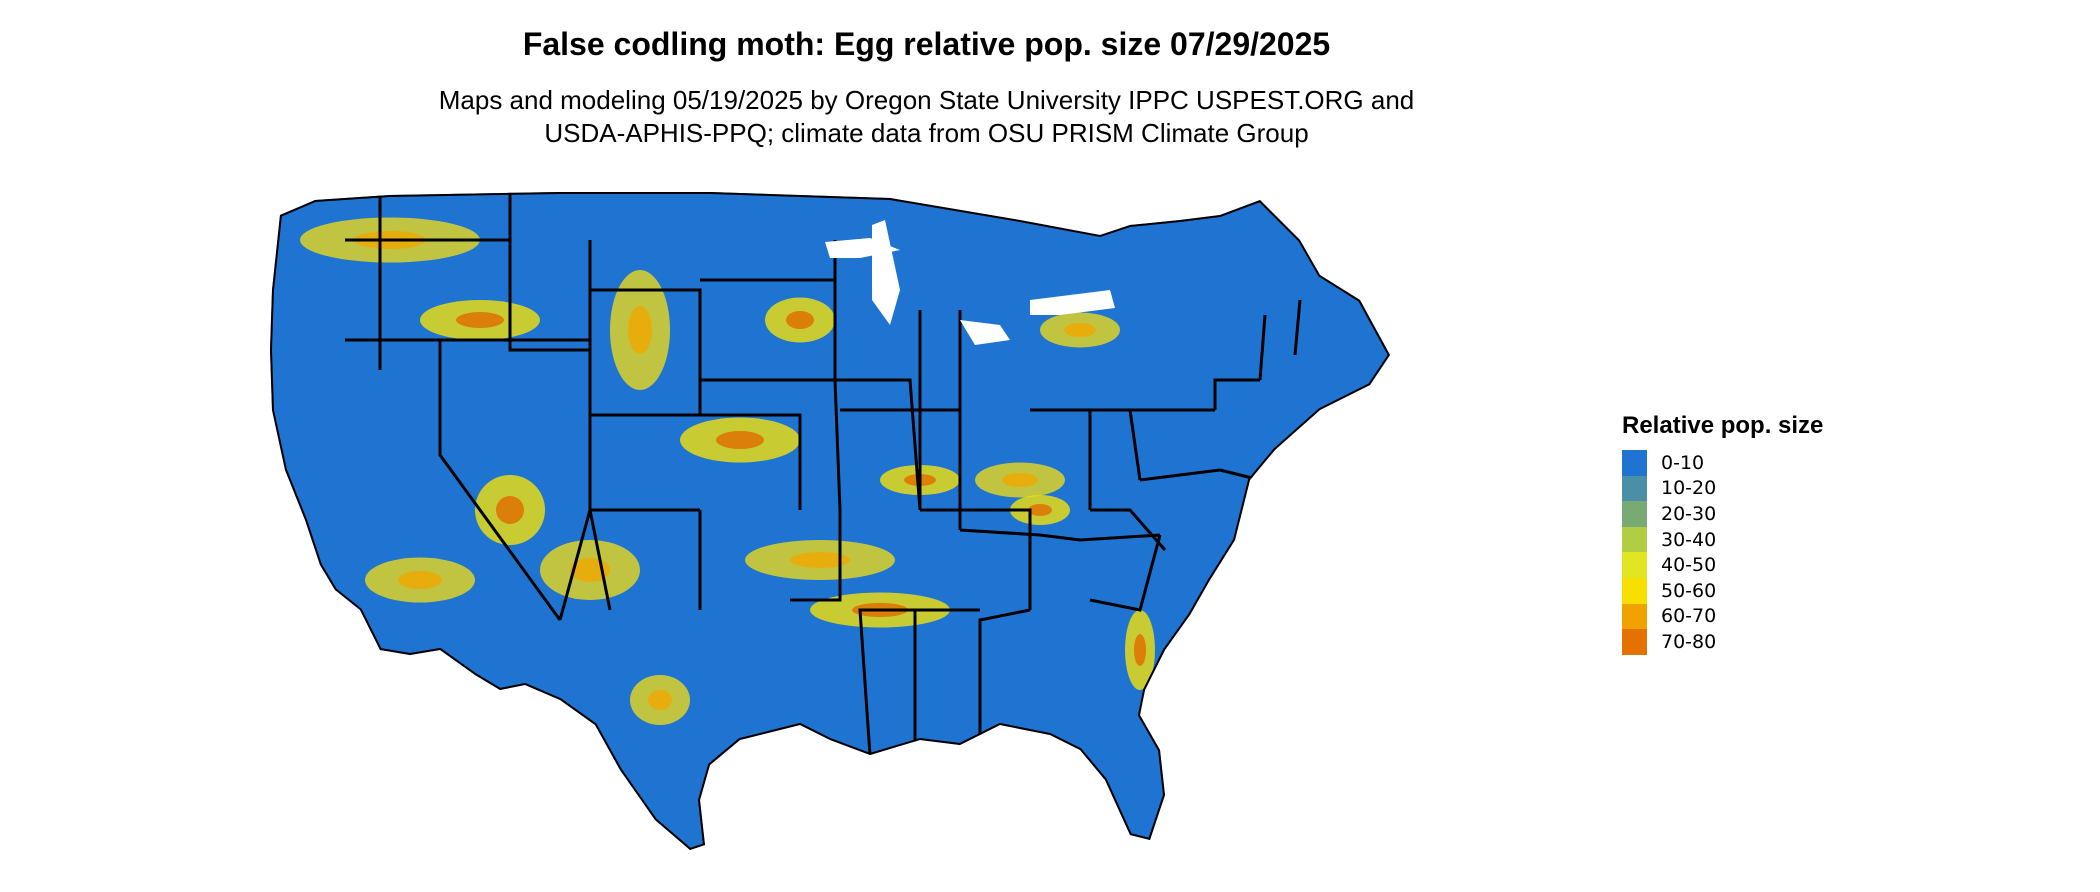 This screenshot has height=892, width=2100. Describe the element at coordinates (1689, 616) in the screenshot. I see `legend-label: 60-70` at that location.